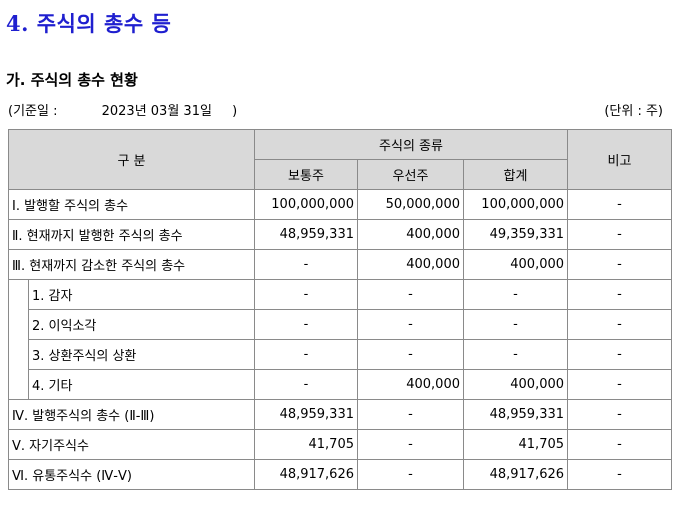 Image resolution: width=687 pixels, height=508 pixels. I want to click on header-preferred: 우선주, so click(410, 174).